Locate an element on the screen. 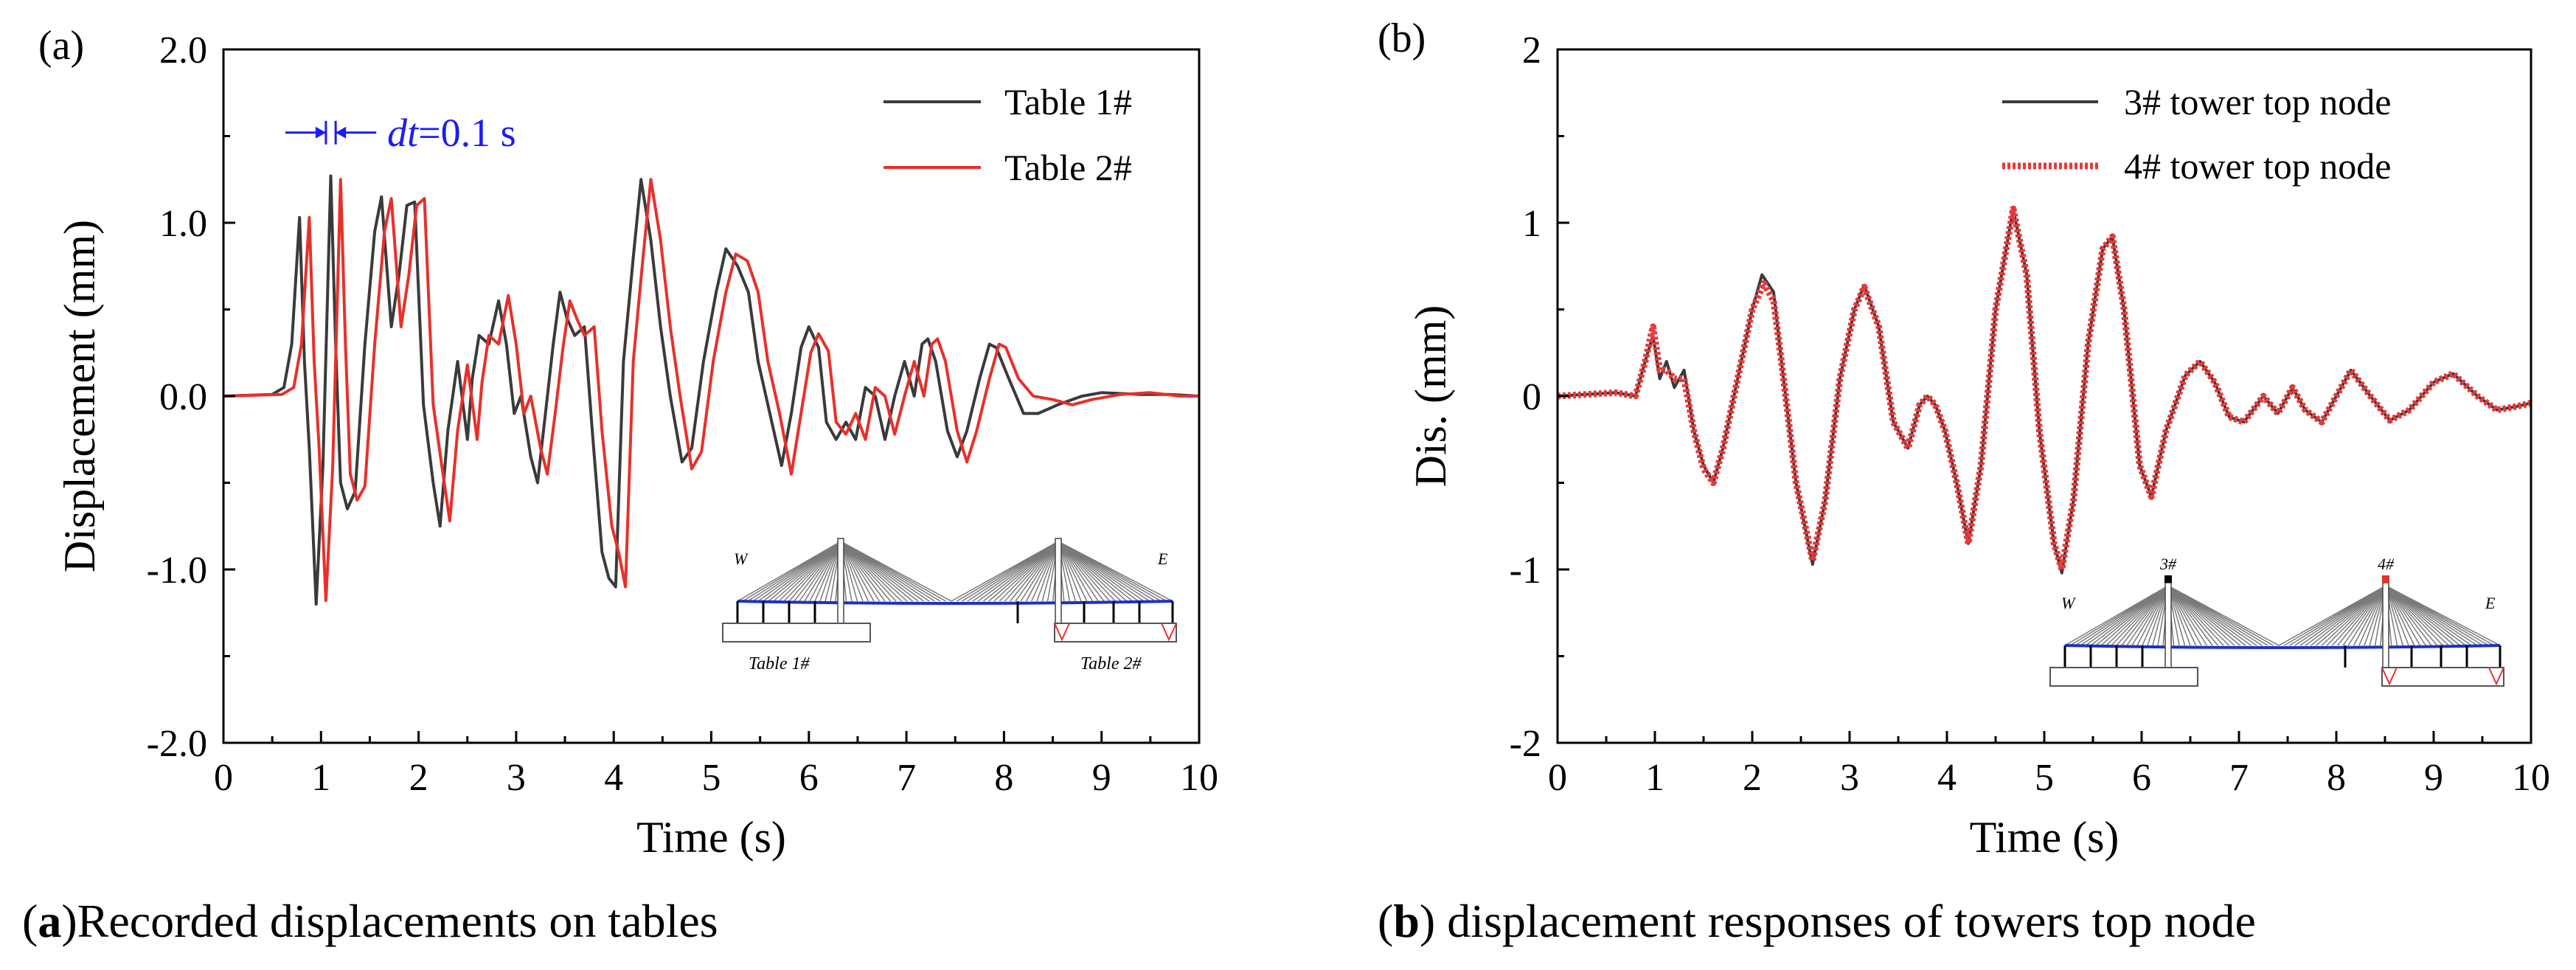 This screenshot has width=2576, height=970. ch0-xtick-label-8: 8 is located at coordinates (1003, 778).